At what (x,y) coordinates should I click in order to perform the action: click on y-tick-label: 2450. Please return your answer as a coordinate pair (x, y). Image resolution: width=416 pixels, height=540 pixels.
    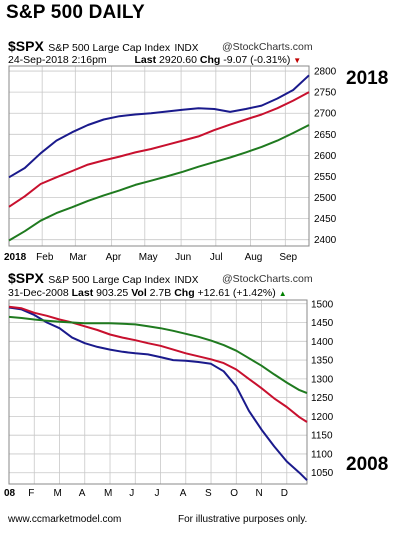
    Looking at the image, I should click on (325, 219).